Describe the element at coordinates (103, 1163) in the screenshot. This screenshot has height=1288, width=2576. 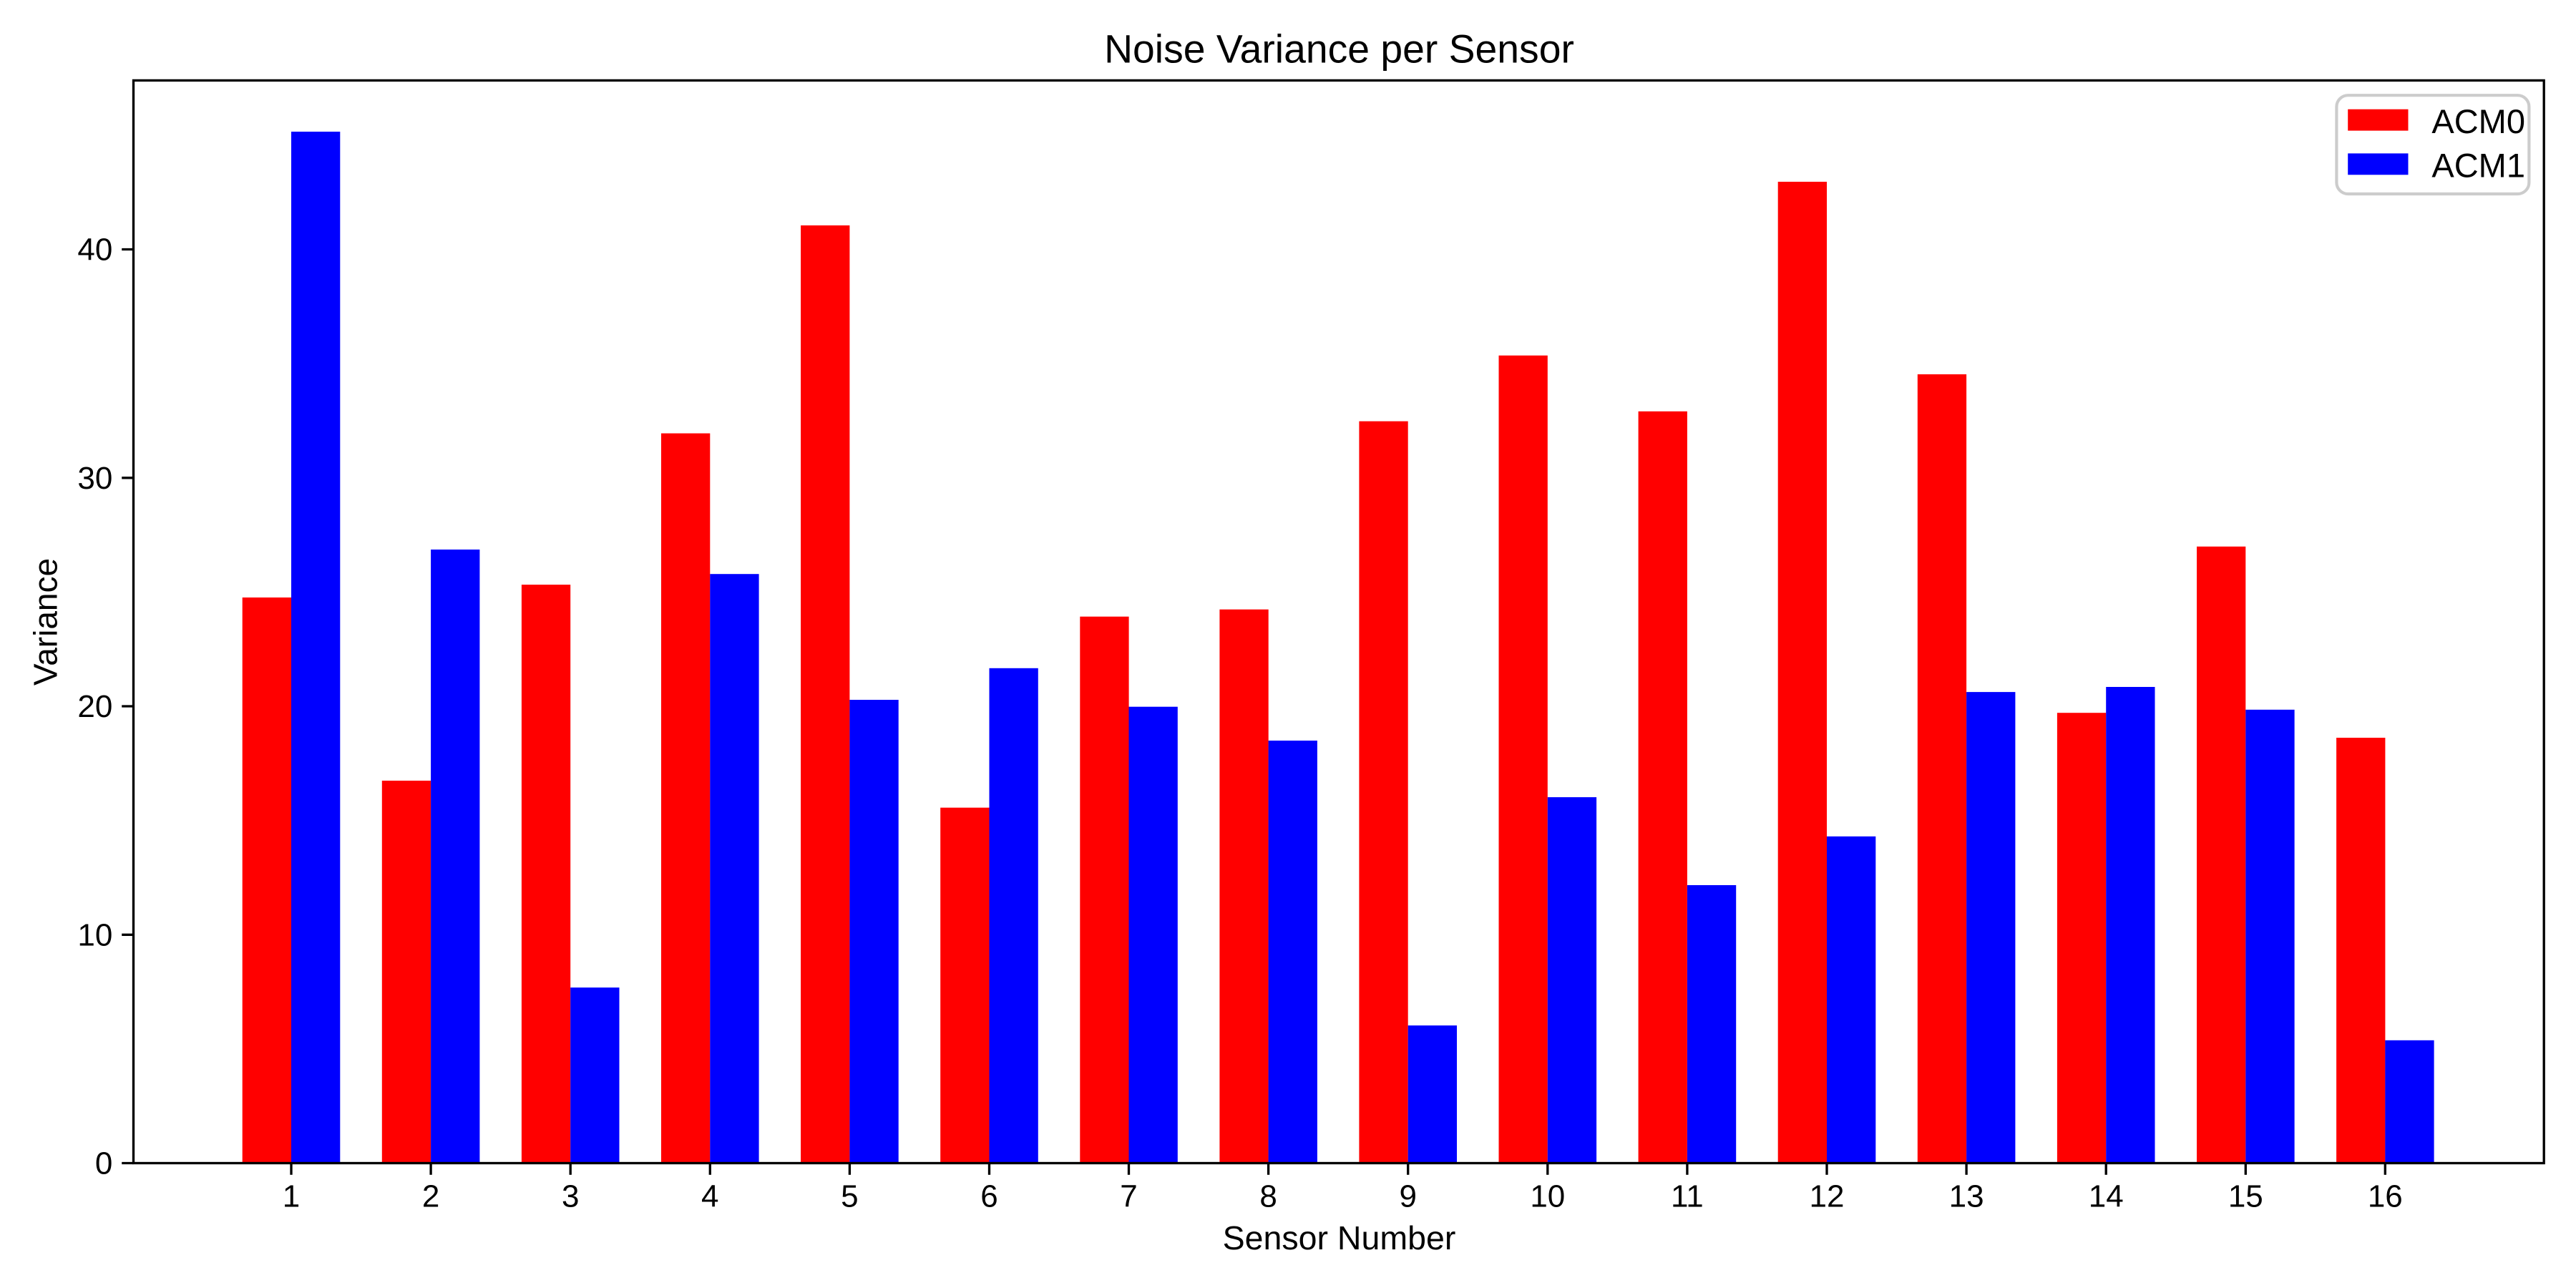
I see `svg-text: 0` at that location.